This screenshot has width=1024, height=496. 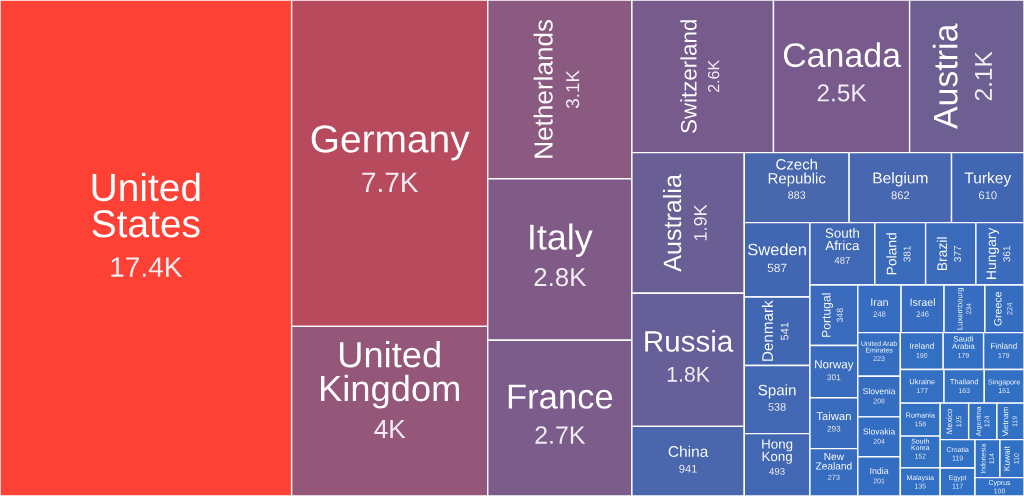 What do you see at coordinates (390, 429) in the screenshot?
I see `data-label: 4K` at bounding box center [390, 429].